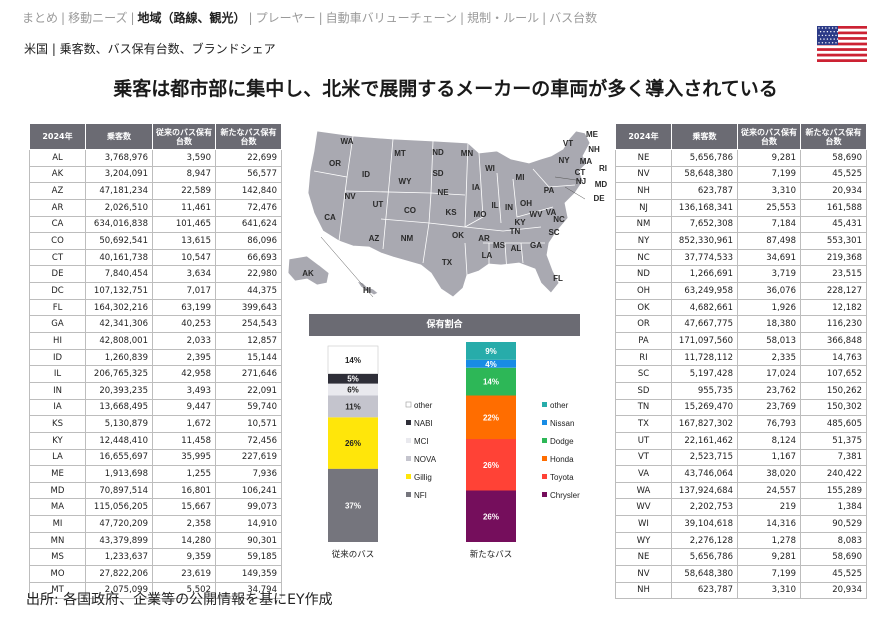 This screenshot has height=622, width=891. I want to click on conventional-buses-cell: 13,615, so click(184, 241).